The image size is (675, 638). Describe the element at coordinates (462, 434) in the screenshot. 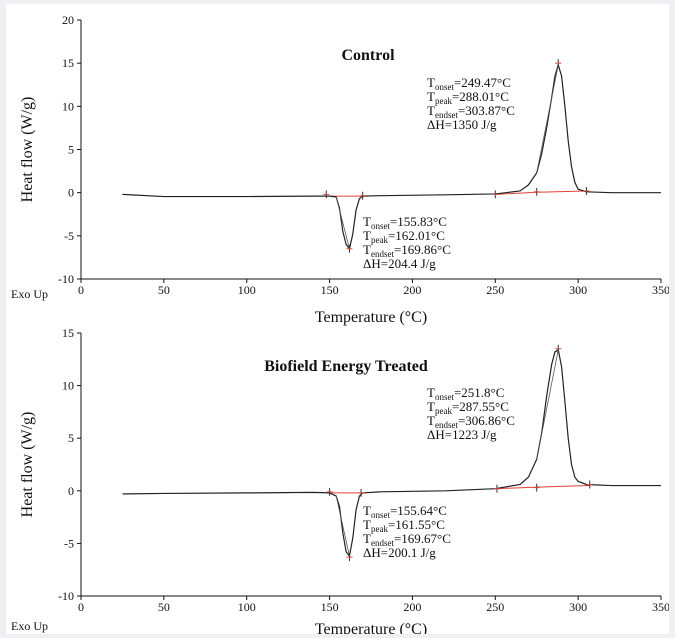

I see `annotation-line: ΔH=1223 J/g` at that location.